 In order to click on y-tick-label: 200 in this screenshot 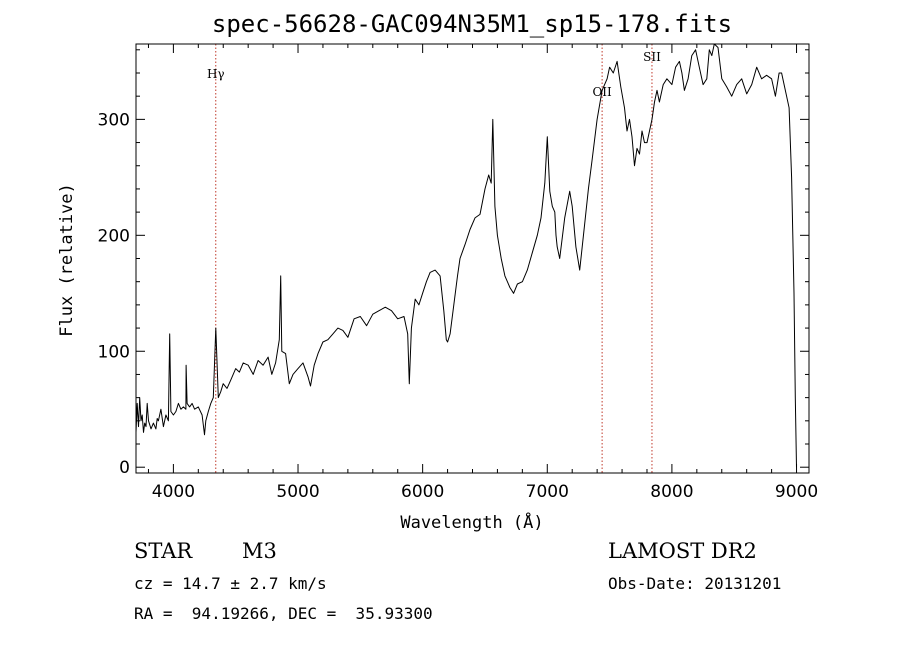, I will do `click(114, 236)`.